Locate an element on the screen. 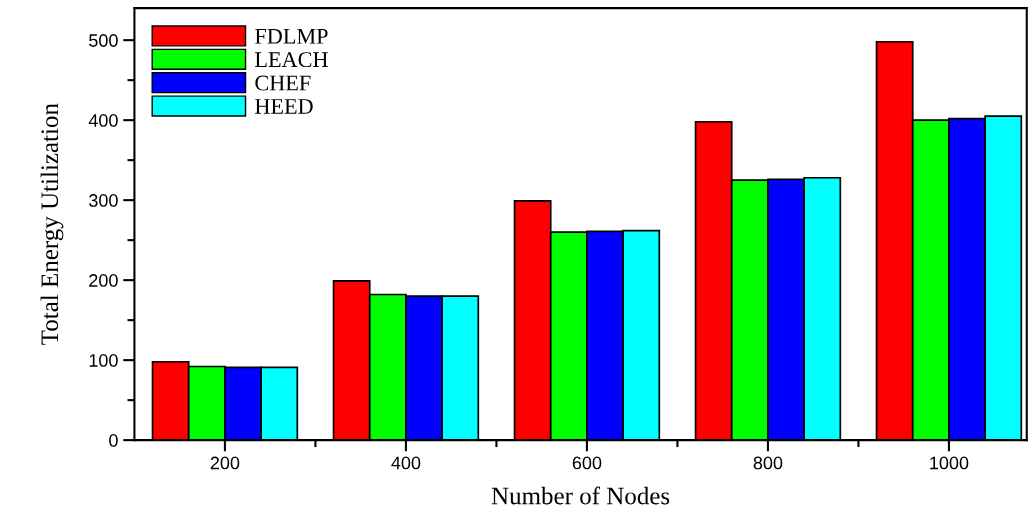 The height and width of the screenshot is (510, 1034). legend-label: CHEF is located at coordinates (283, 83).